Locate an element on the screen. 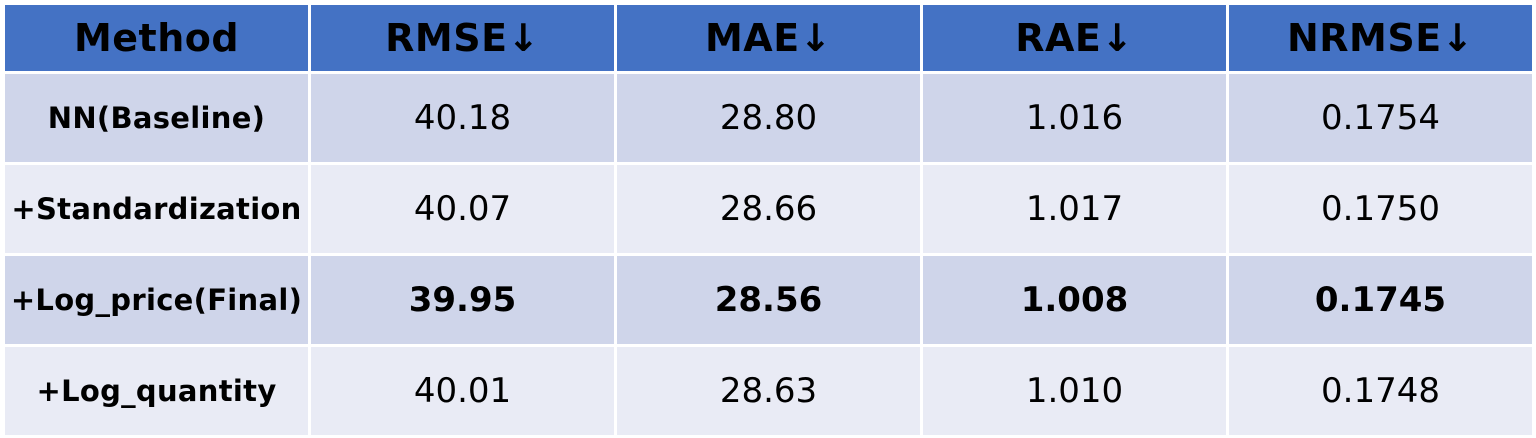 Image resolution: width=1536 pixels, height=438 pixels. header-rmse: RMSE↓ is located at coordinates (462, 38).